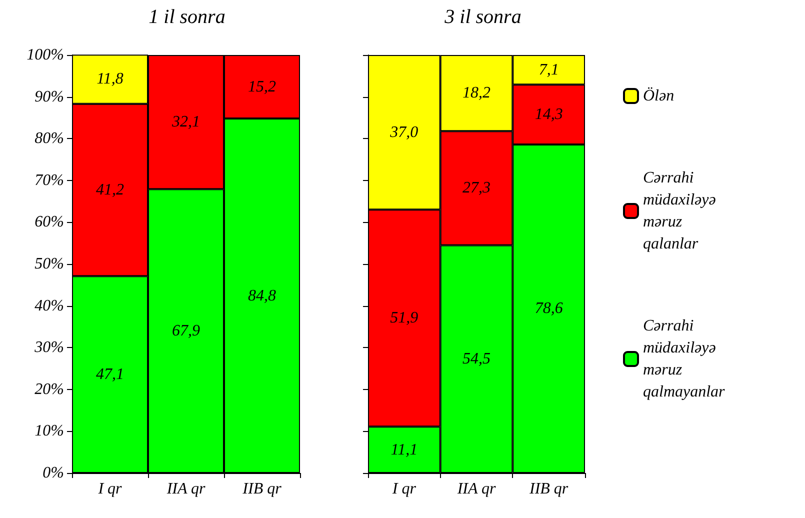 This screenshot has height=518, width=805. I want to click on data-label: 54,5, so click(476, 359).